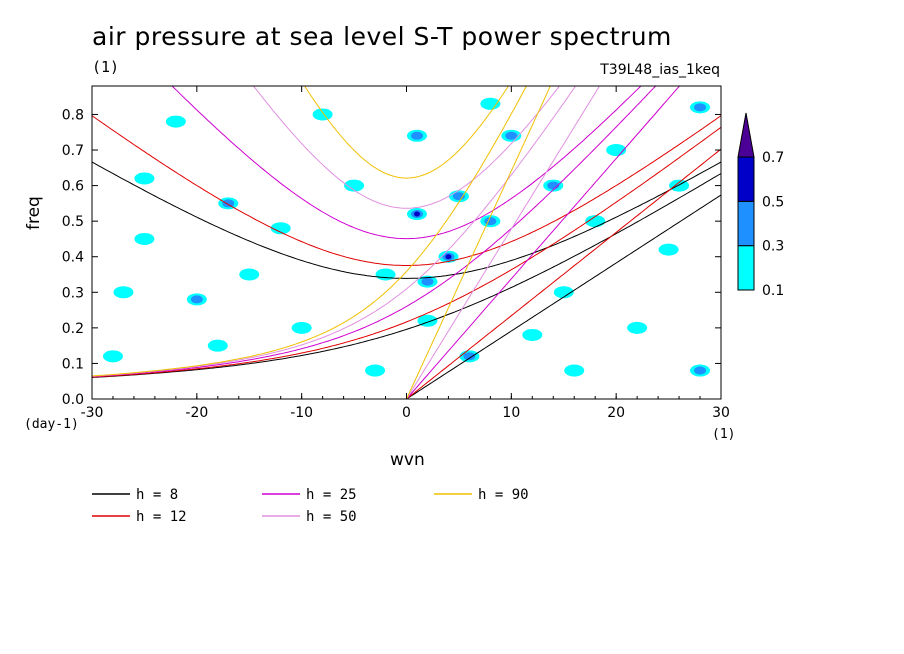  What do you see at coordinates (301, 413) in the screenshot?
I see `x-tick-label: -10` at bounding box center [301, 413].